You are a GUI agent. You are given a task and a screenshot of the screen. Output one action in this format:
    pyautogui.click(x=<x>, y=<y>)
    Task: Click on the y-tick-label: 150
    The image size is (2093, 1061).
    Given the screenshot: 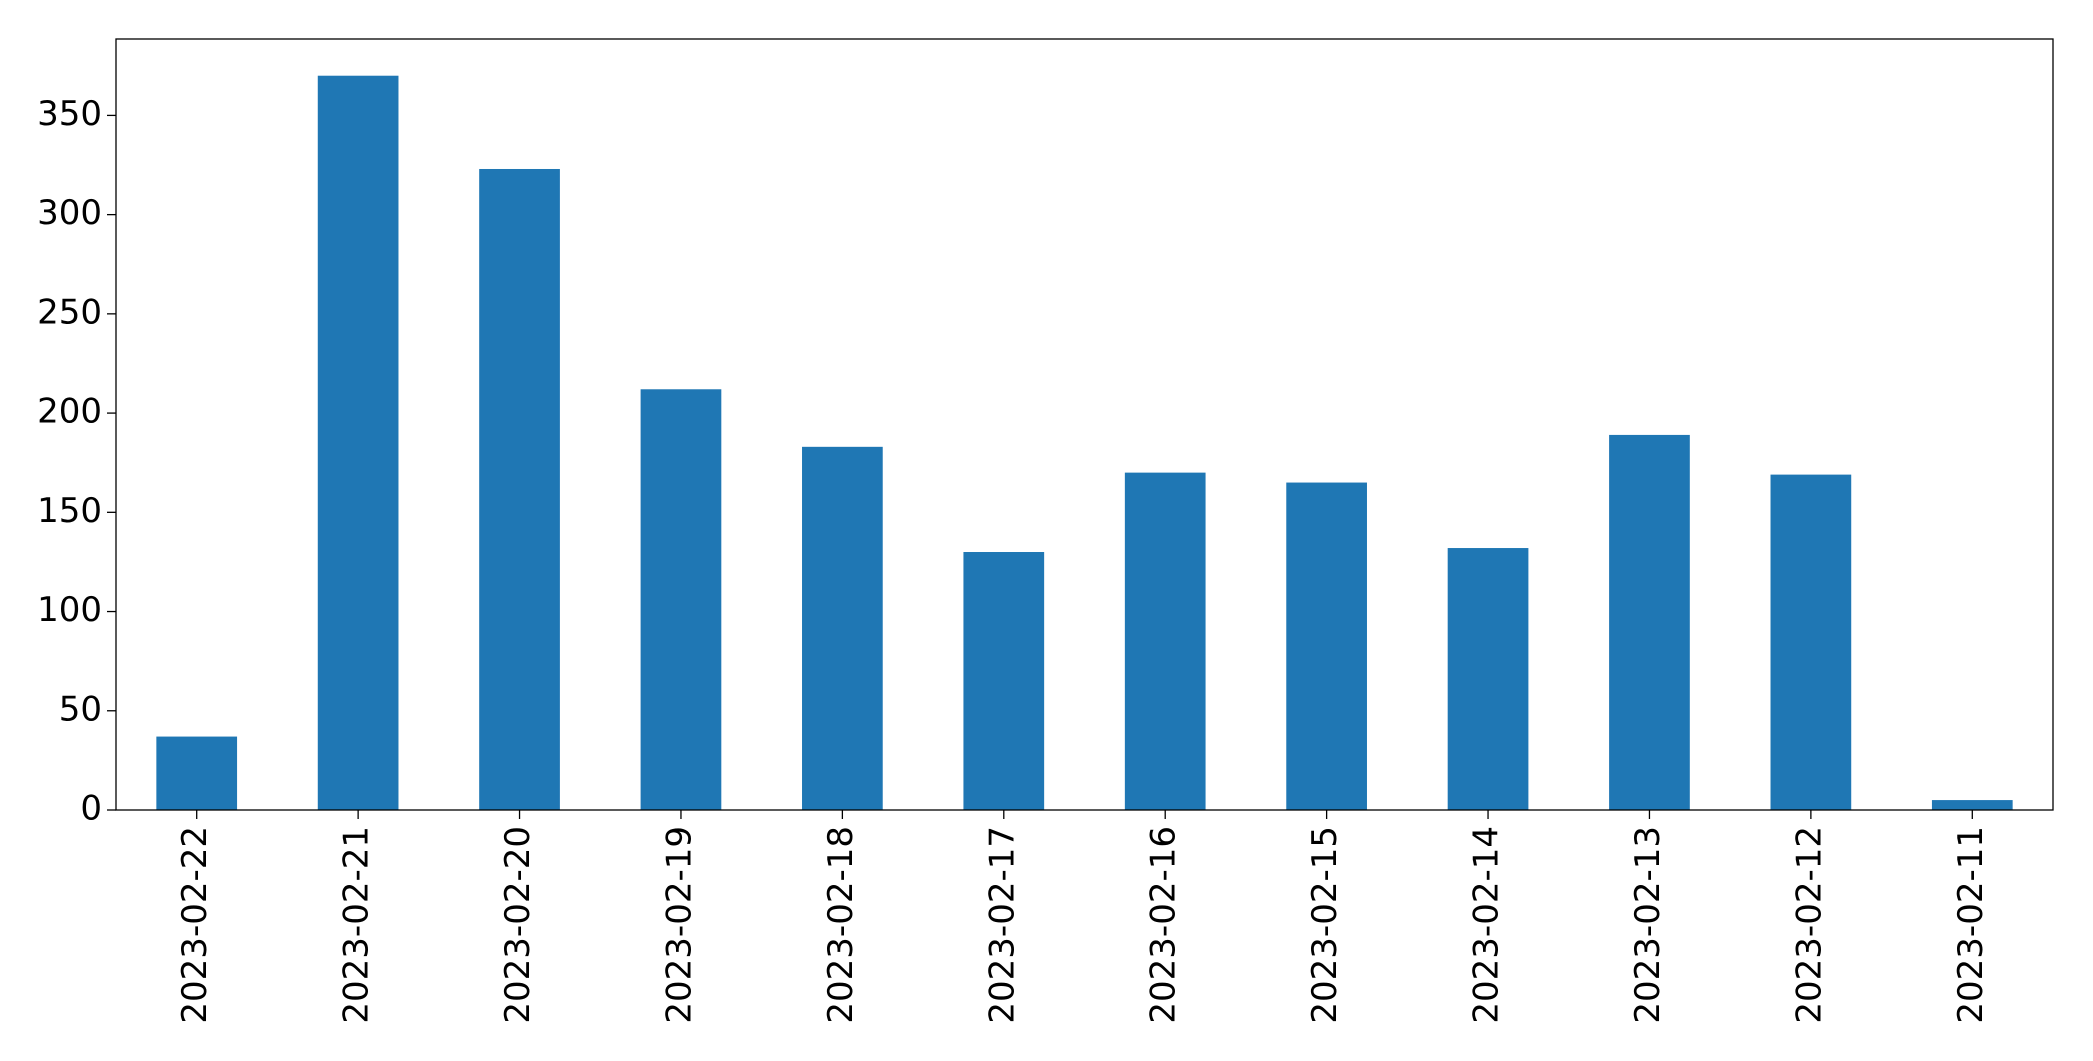 What is the action you would take?
    pyautogui.click(x=69, y=511)
    